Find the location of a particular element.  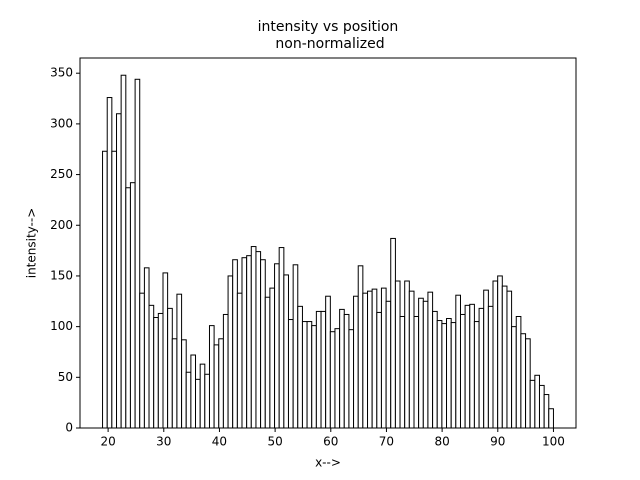

y-tick-label: 100 is located at coordinates (61, 326).